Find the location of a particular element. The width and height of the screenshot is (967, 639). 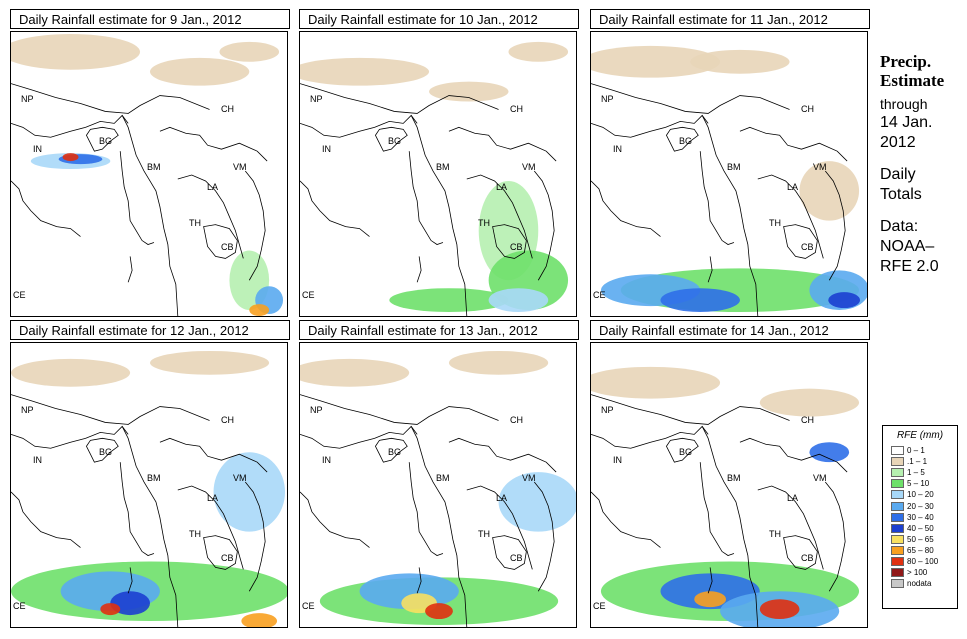

caption-heading-1: Precip. is located at coordinates (906, 61).